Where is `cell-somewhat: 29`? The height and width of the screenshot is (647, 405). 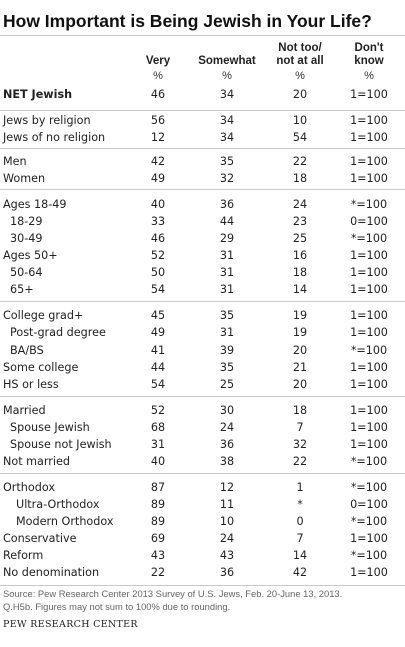 cell-somewhat: 29 is located at coordinates (227, 238).